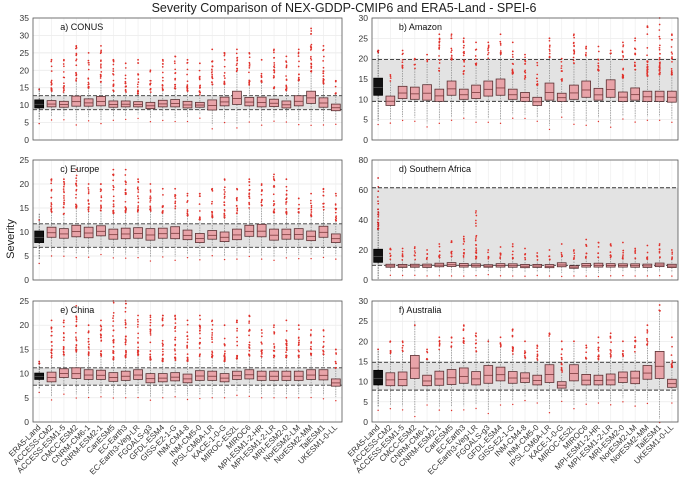 The width and height of the screenshot is (685, 478). What do you see at coordinates (415, 93) in the screenshot?
I see `box-CMCC-ESM2` at bounding box center [415, 93].